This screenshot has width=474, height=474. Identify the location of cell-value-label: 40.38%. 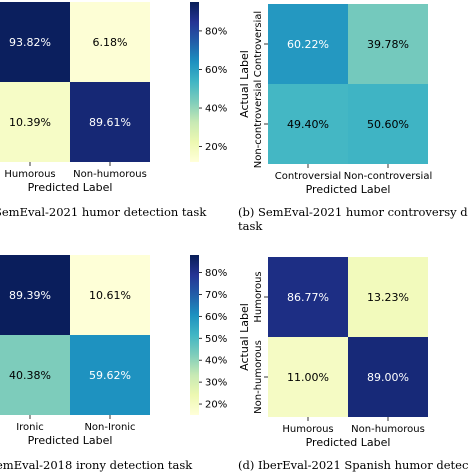
(30, 375).